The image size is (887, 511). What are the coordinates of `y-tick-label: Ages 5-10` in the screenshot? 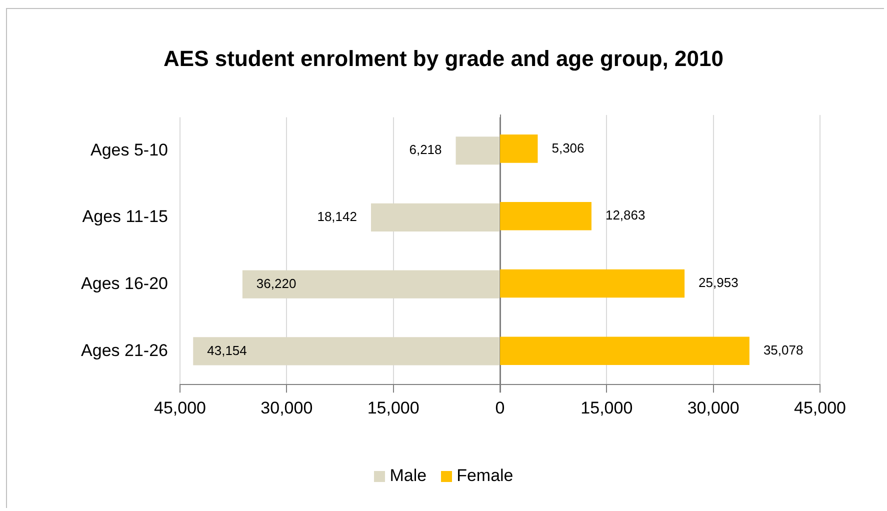 It's located at (129, 150).